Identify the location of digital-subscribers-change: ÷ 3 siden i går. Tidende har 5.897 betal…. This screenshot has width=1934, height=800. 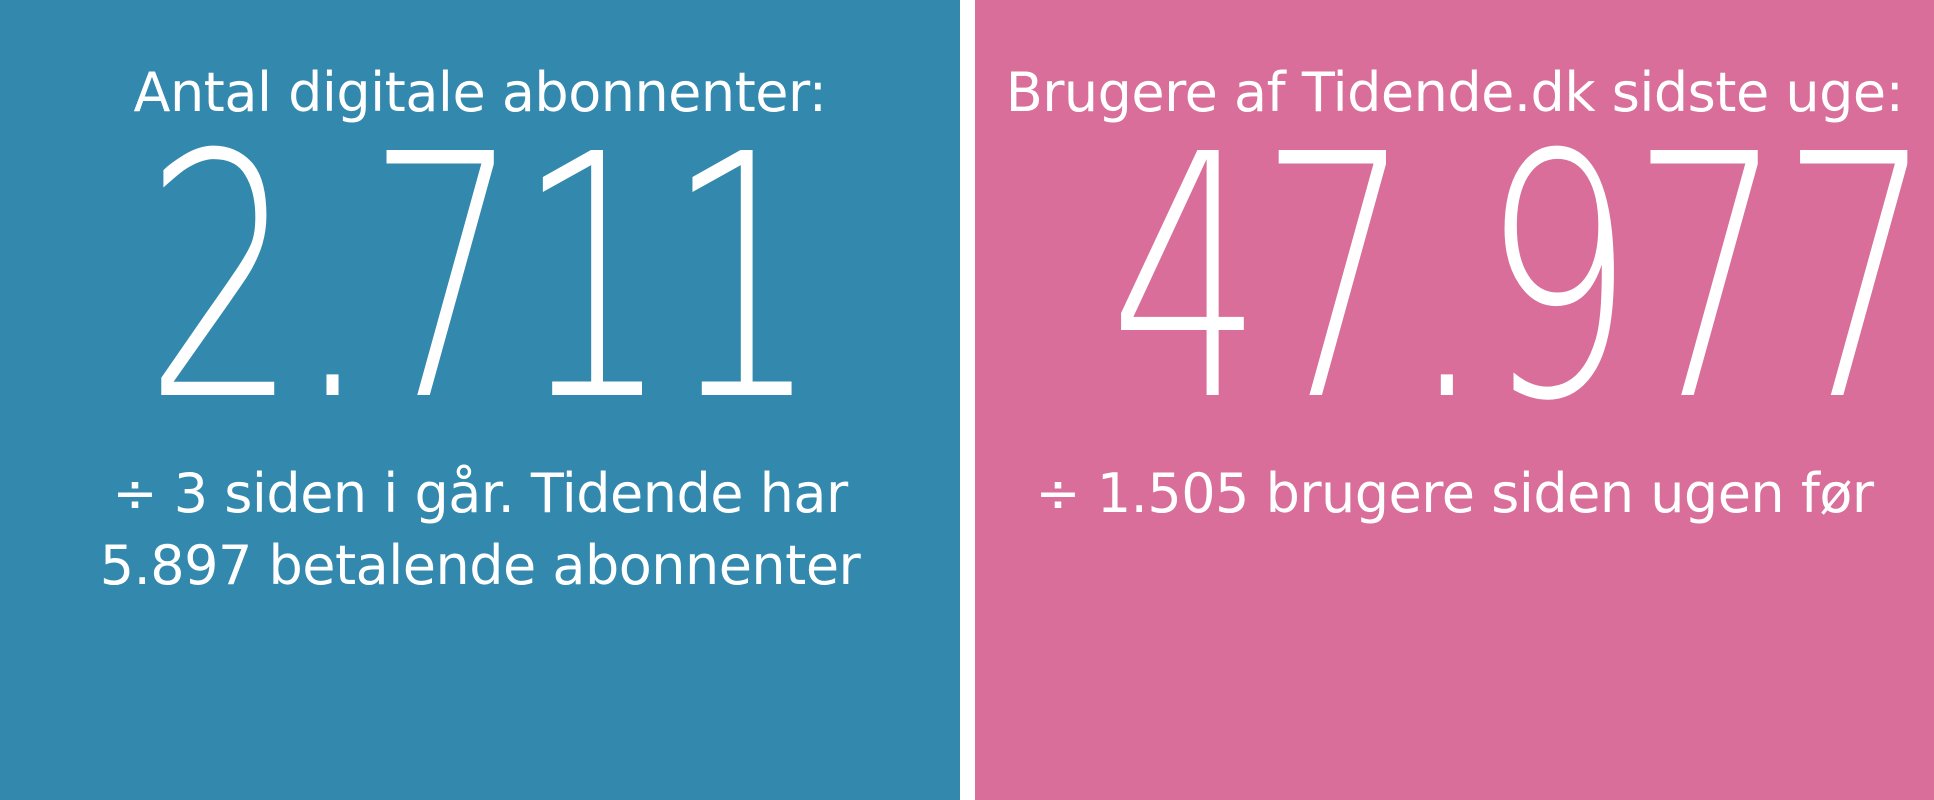
(480, 530).